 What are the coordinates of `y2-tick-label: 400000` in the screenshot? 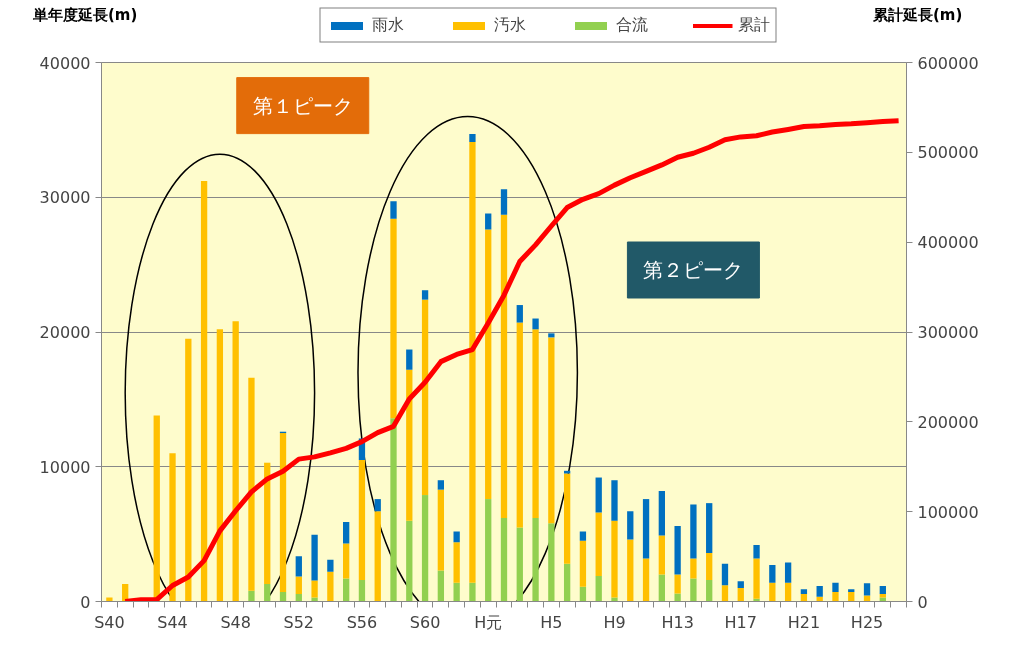 It's located at (948, 243).